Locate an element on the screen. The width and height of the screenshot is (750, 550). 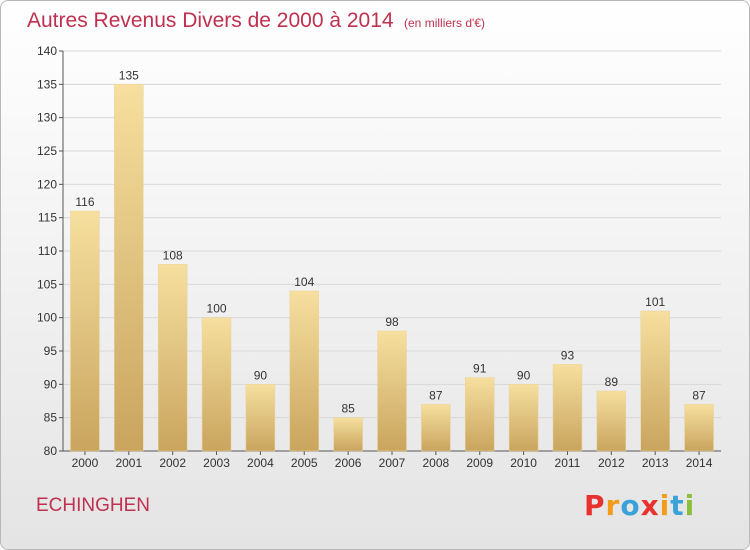
value-label: 135 is located at coordinates (129, 75).